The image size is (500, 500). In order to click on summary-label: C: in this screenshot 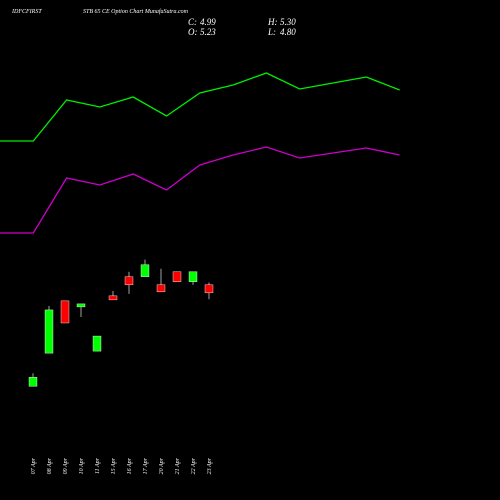, I will do `click(192, 22)`.